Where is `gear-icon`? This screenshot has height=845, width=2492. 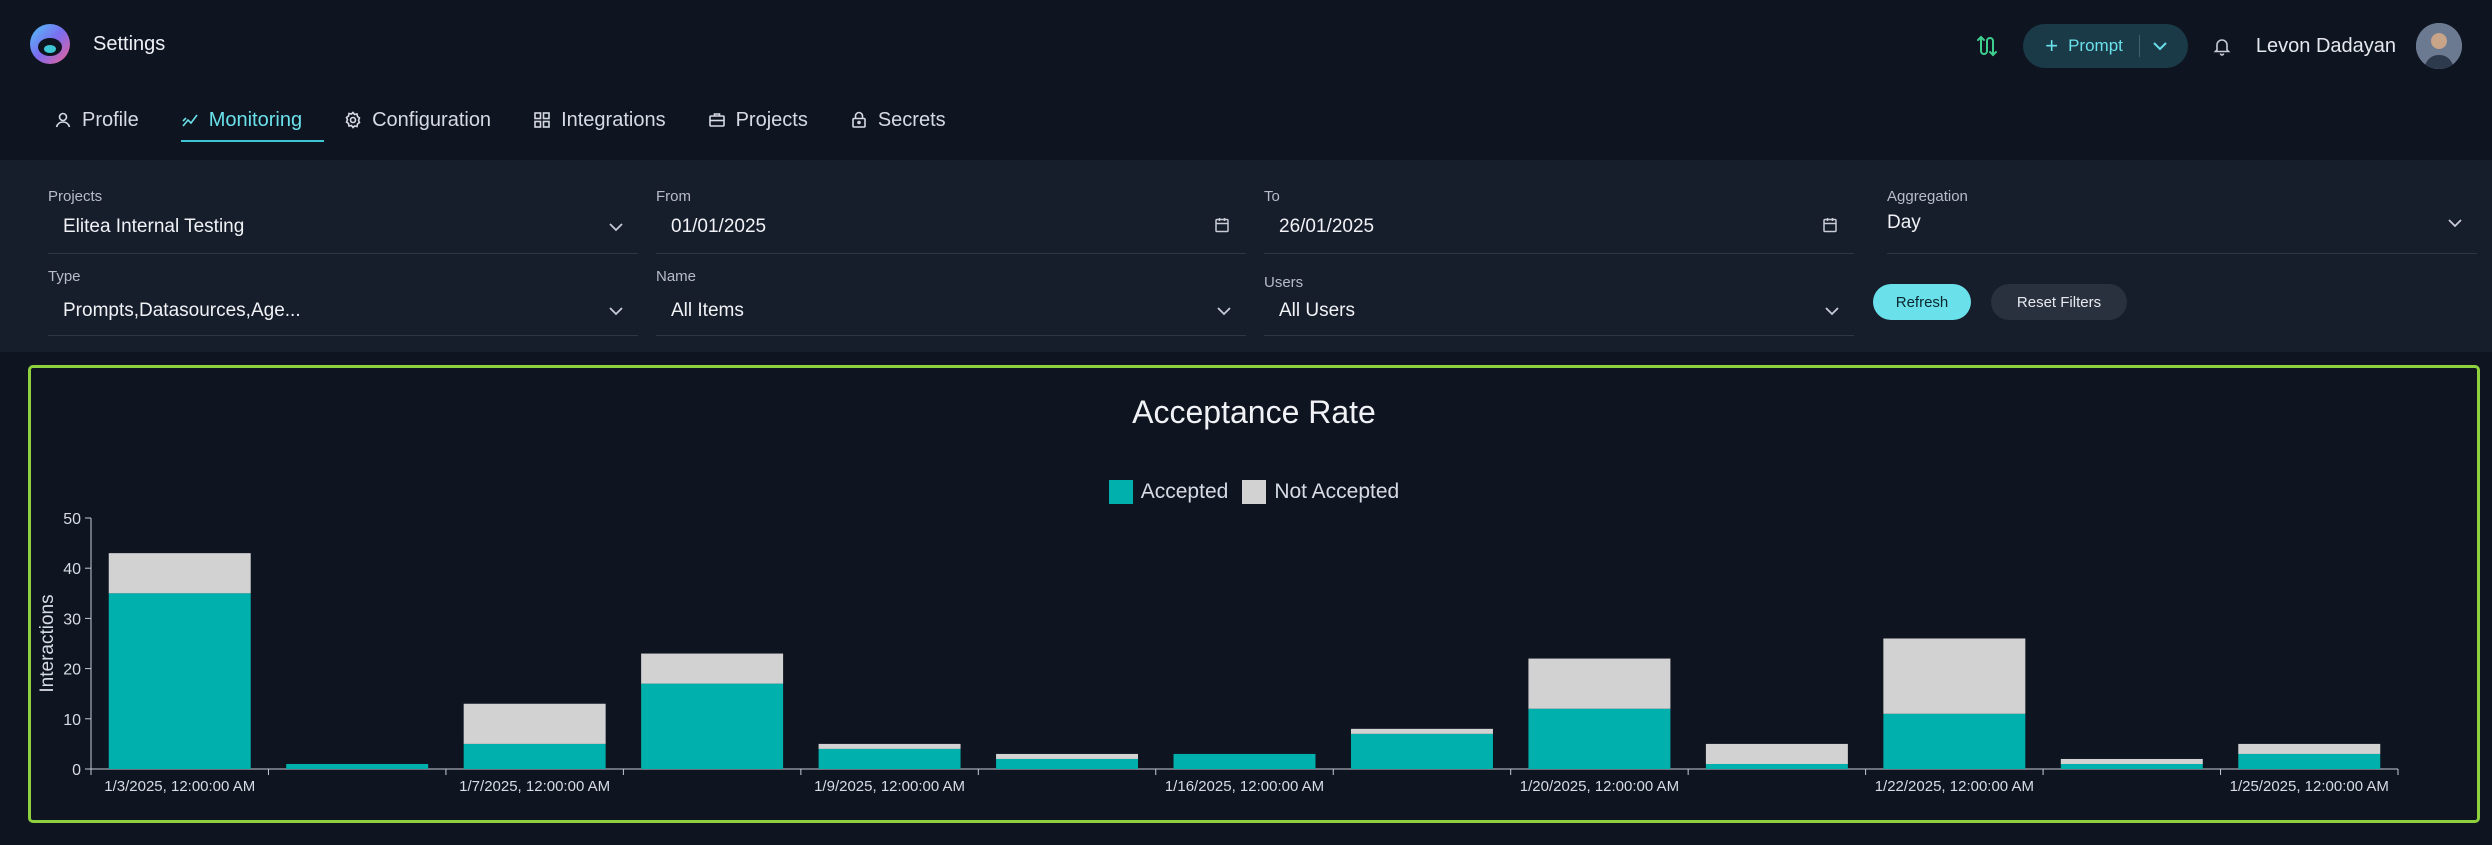
gear-icon is located at coordinates (353, 120).